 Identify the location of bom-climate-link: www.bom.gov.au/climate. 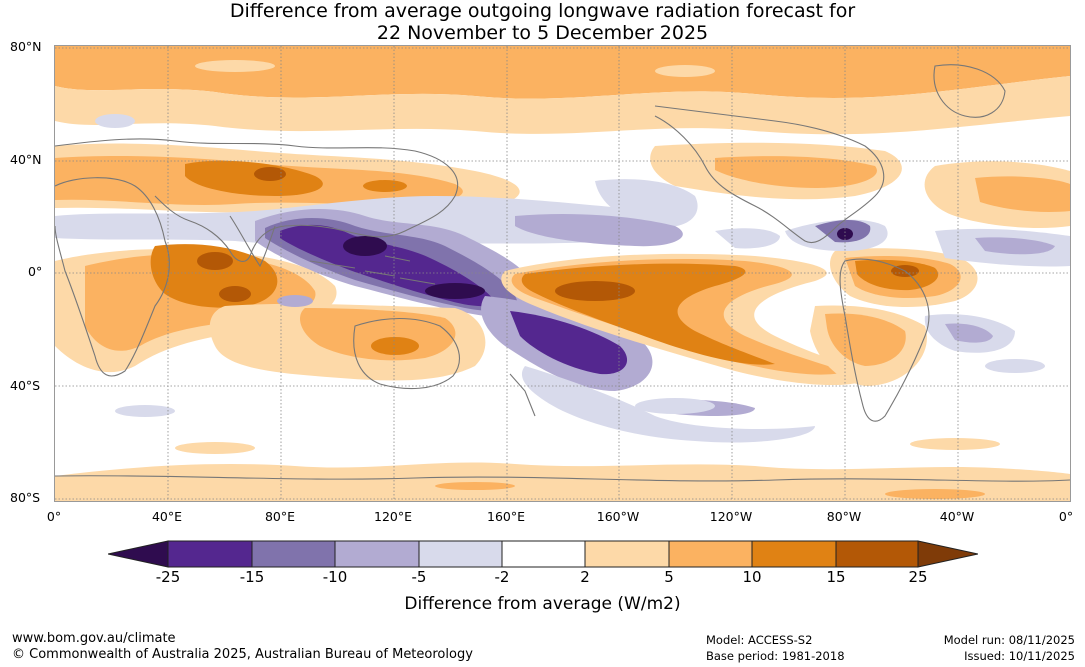
(94, 638).